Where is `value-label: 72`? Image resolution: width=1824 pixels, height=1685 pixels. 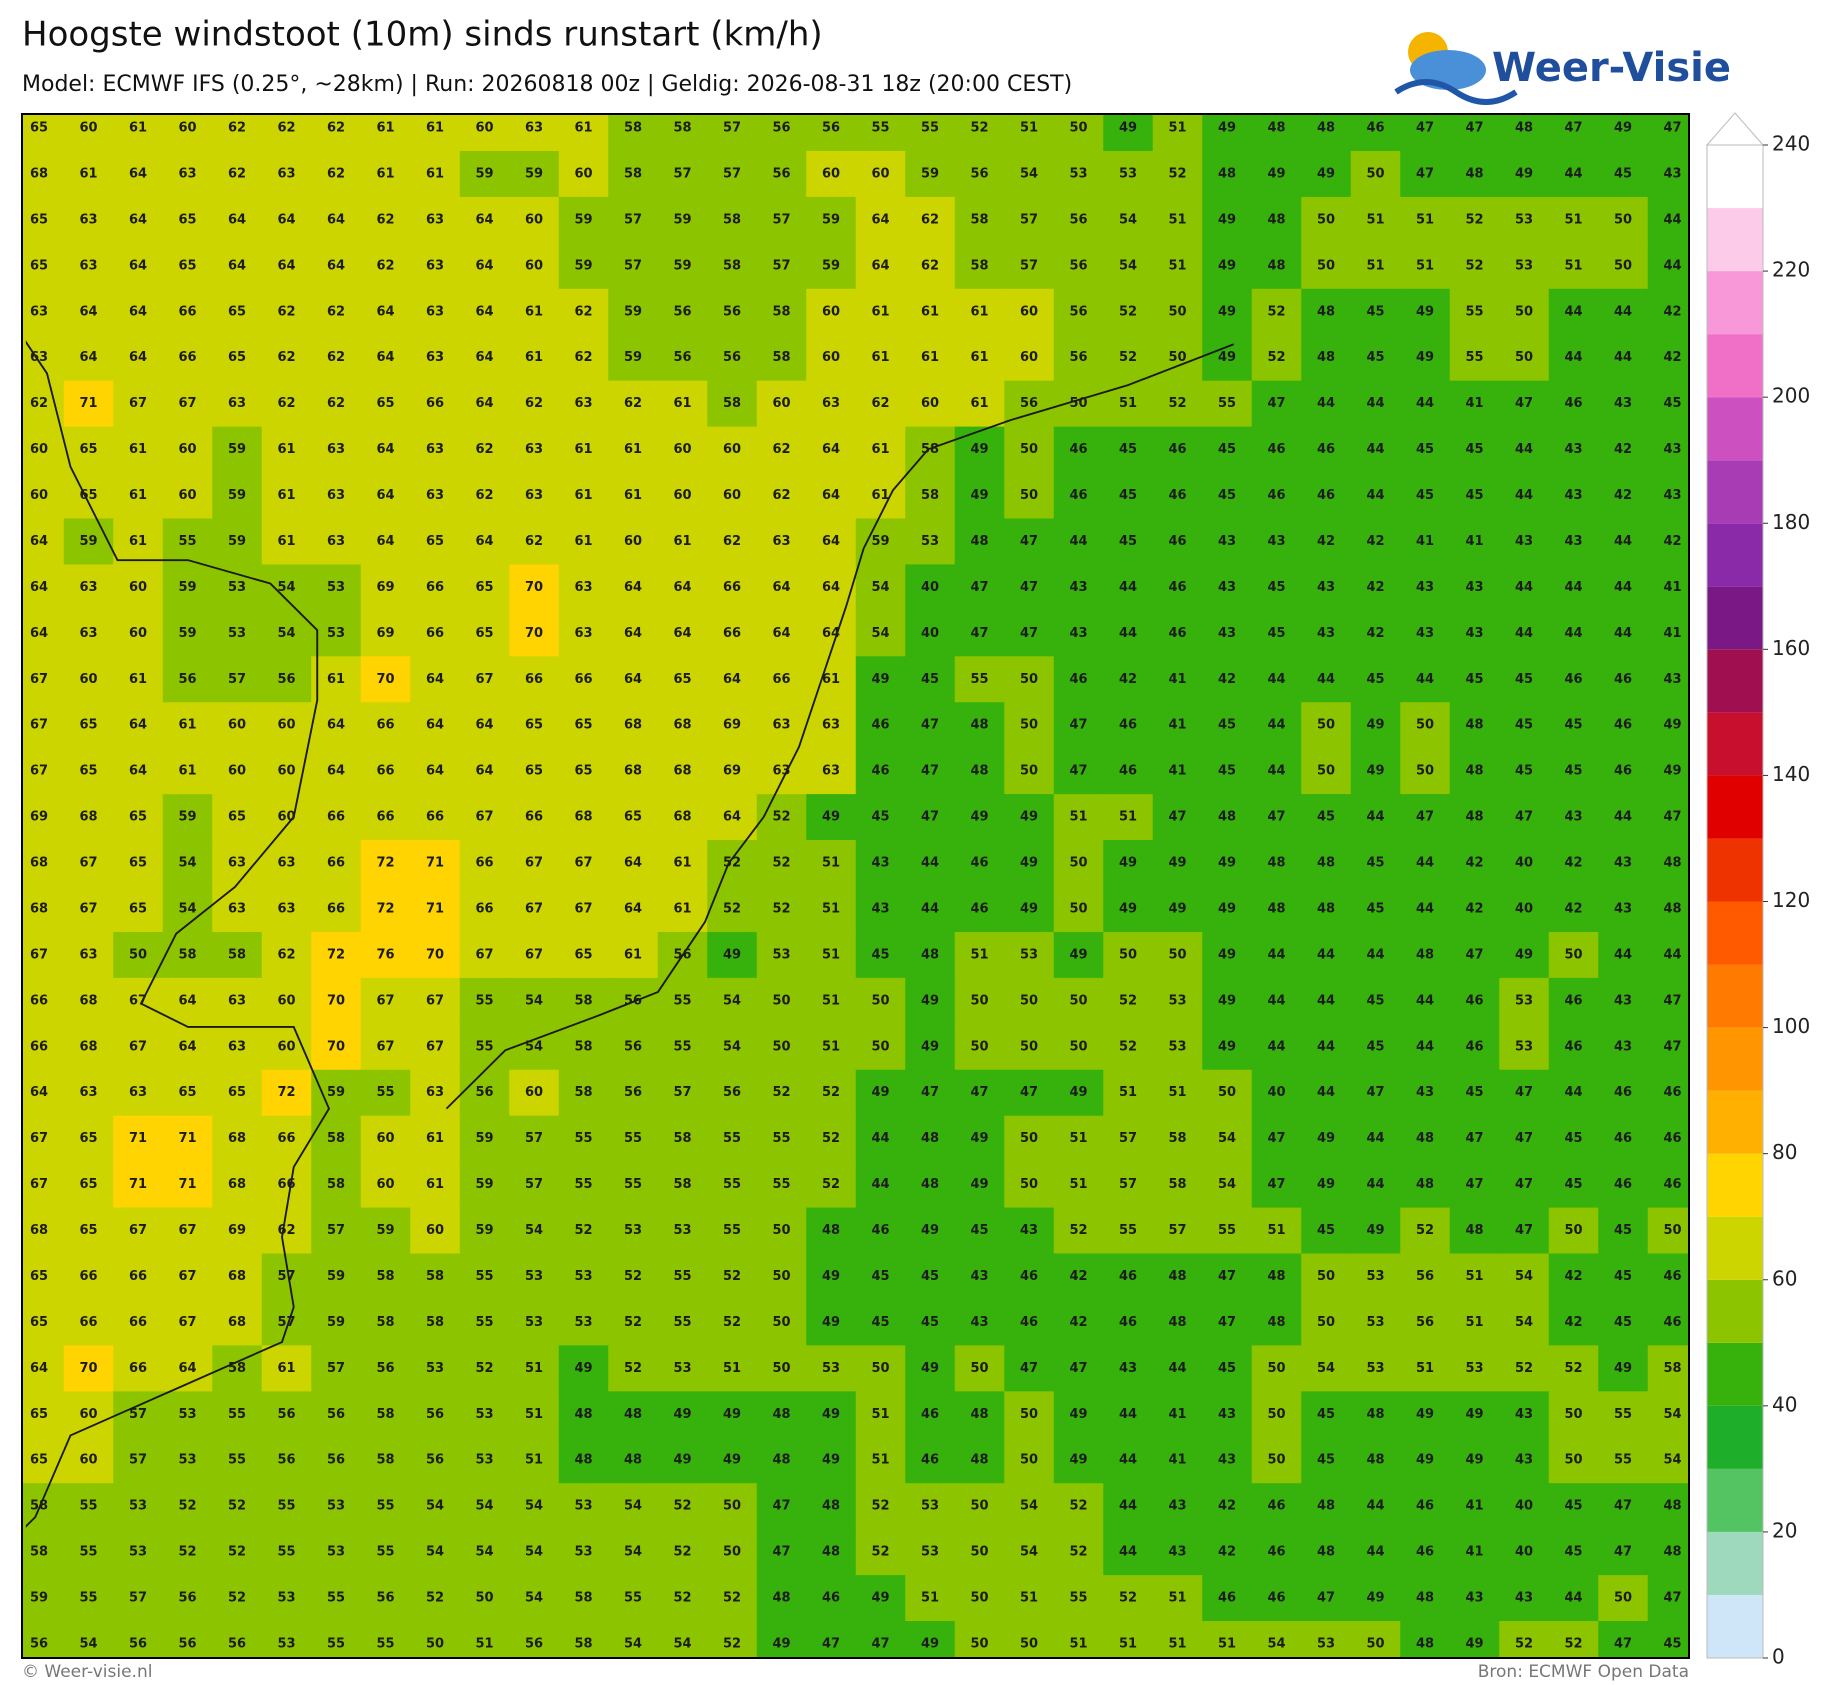
value-label: 72 is located at coordinates (336, 954).